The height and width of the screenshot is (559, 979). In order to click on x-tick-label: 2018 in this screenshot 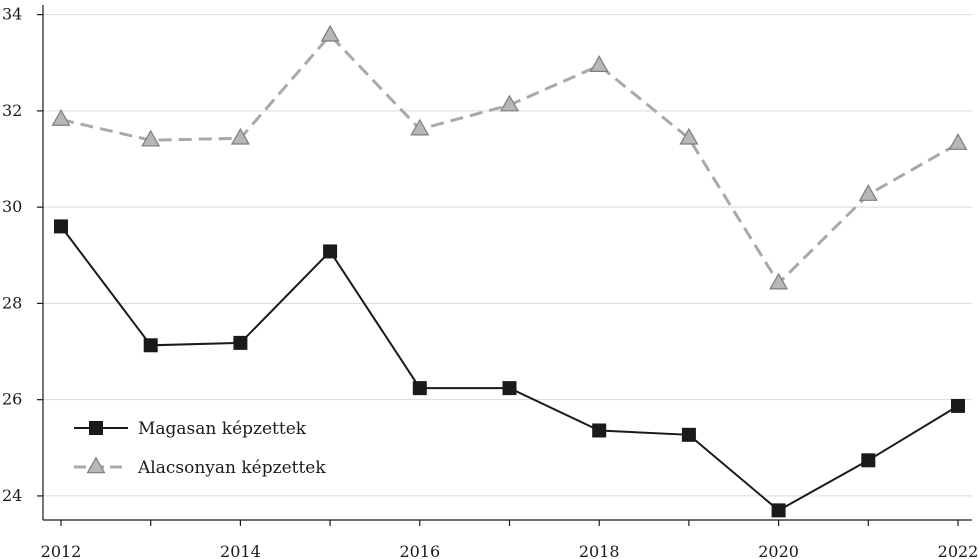, I will do `click(599, 550)`.